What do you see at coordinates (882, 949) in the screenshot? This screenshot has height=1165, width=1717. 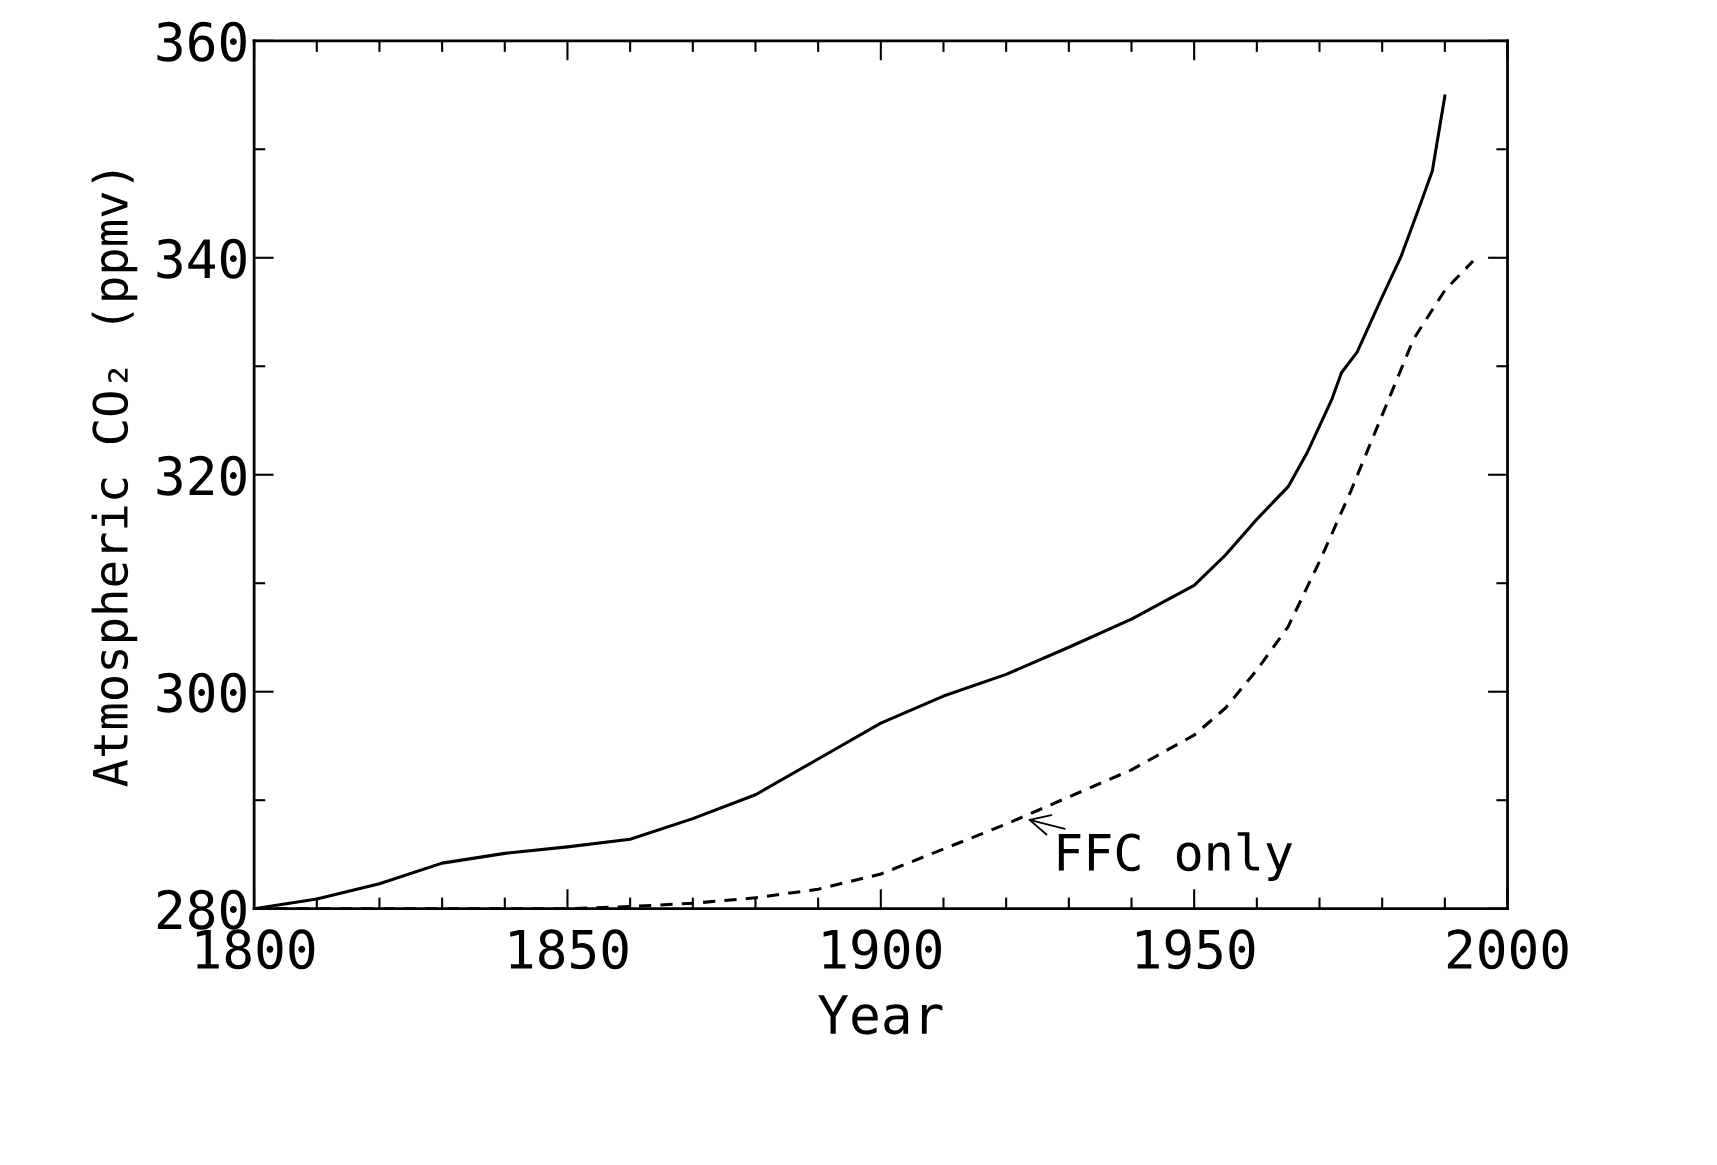 I see `x-tick-label: 1900` at bounding box center [882, 949].